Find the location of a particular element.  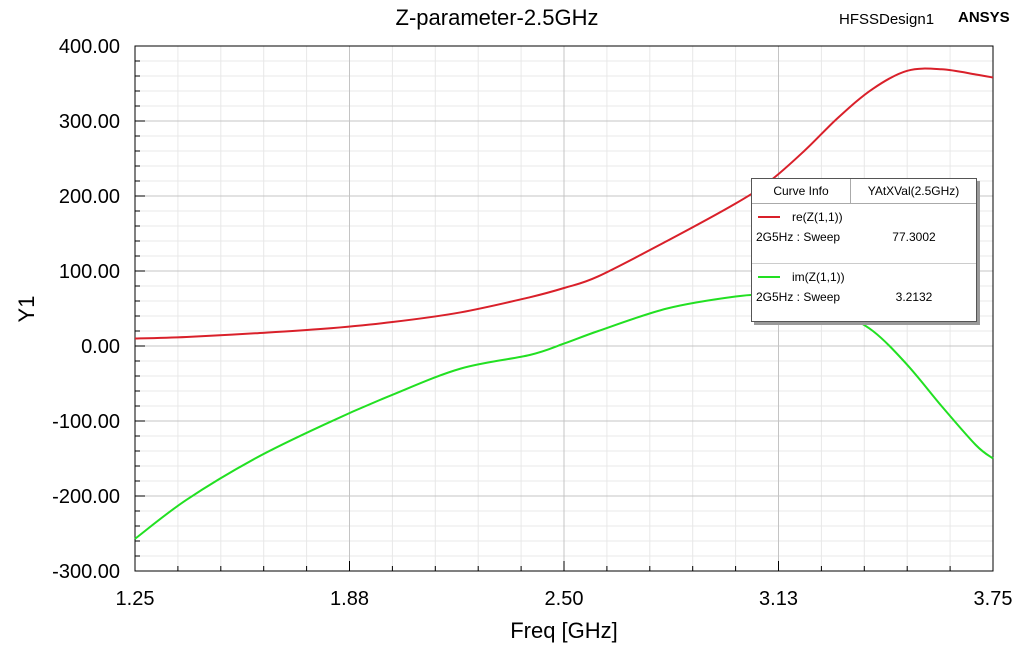

y-tick-label: 400.00 is located at coordinates (89, 47).